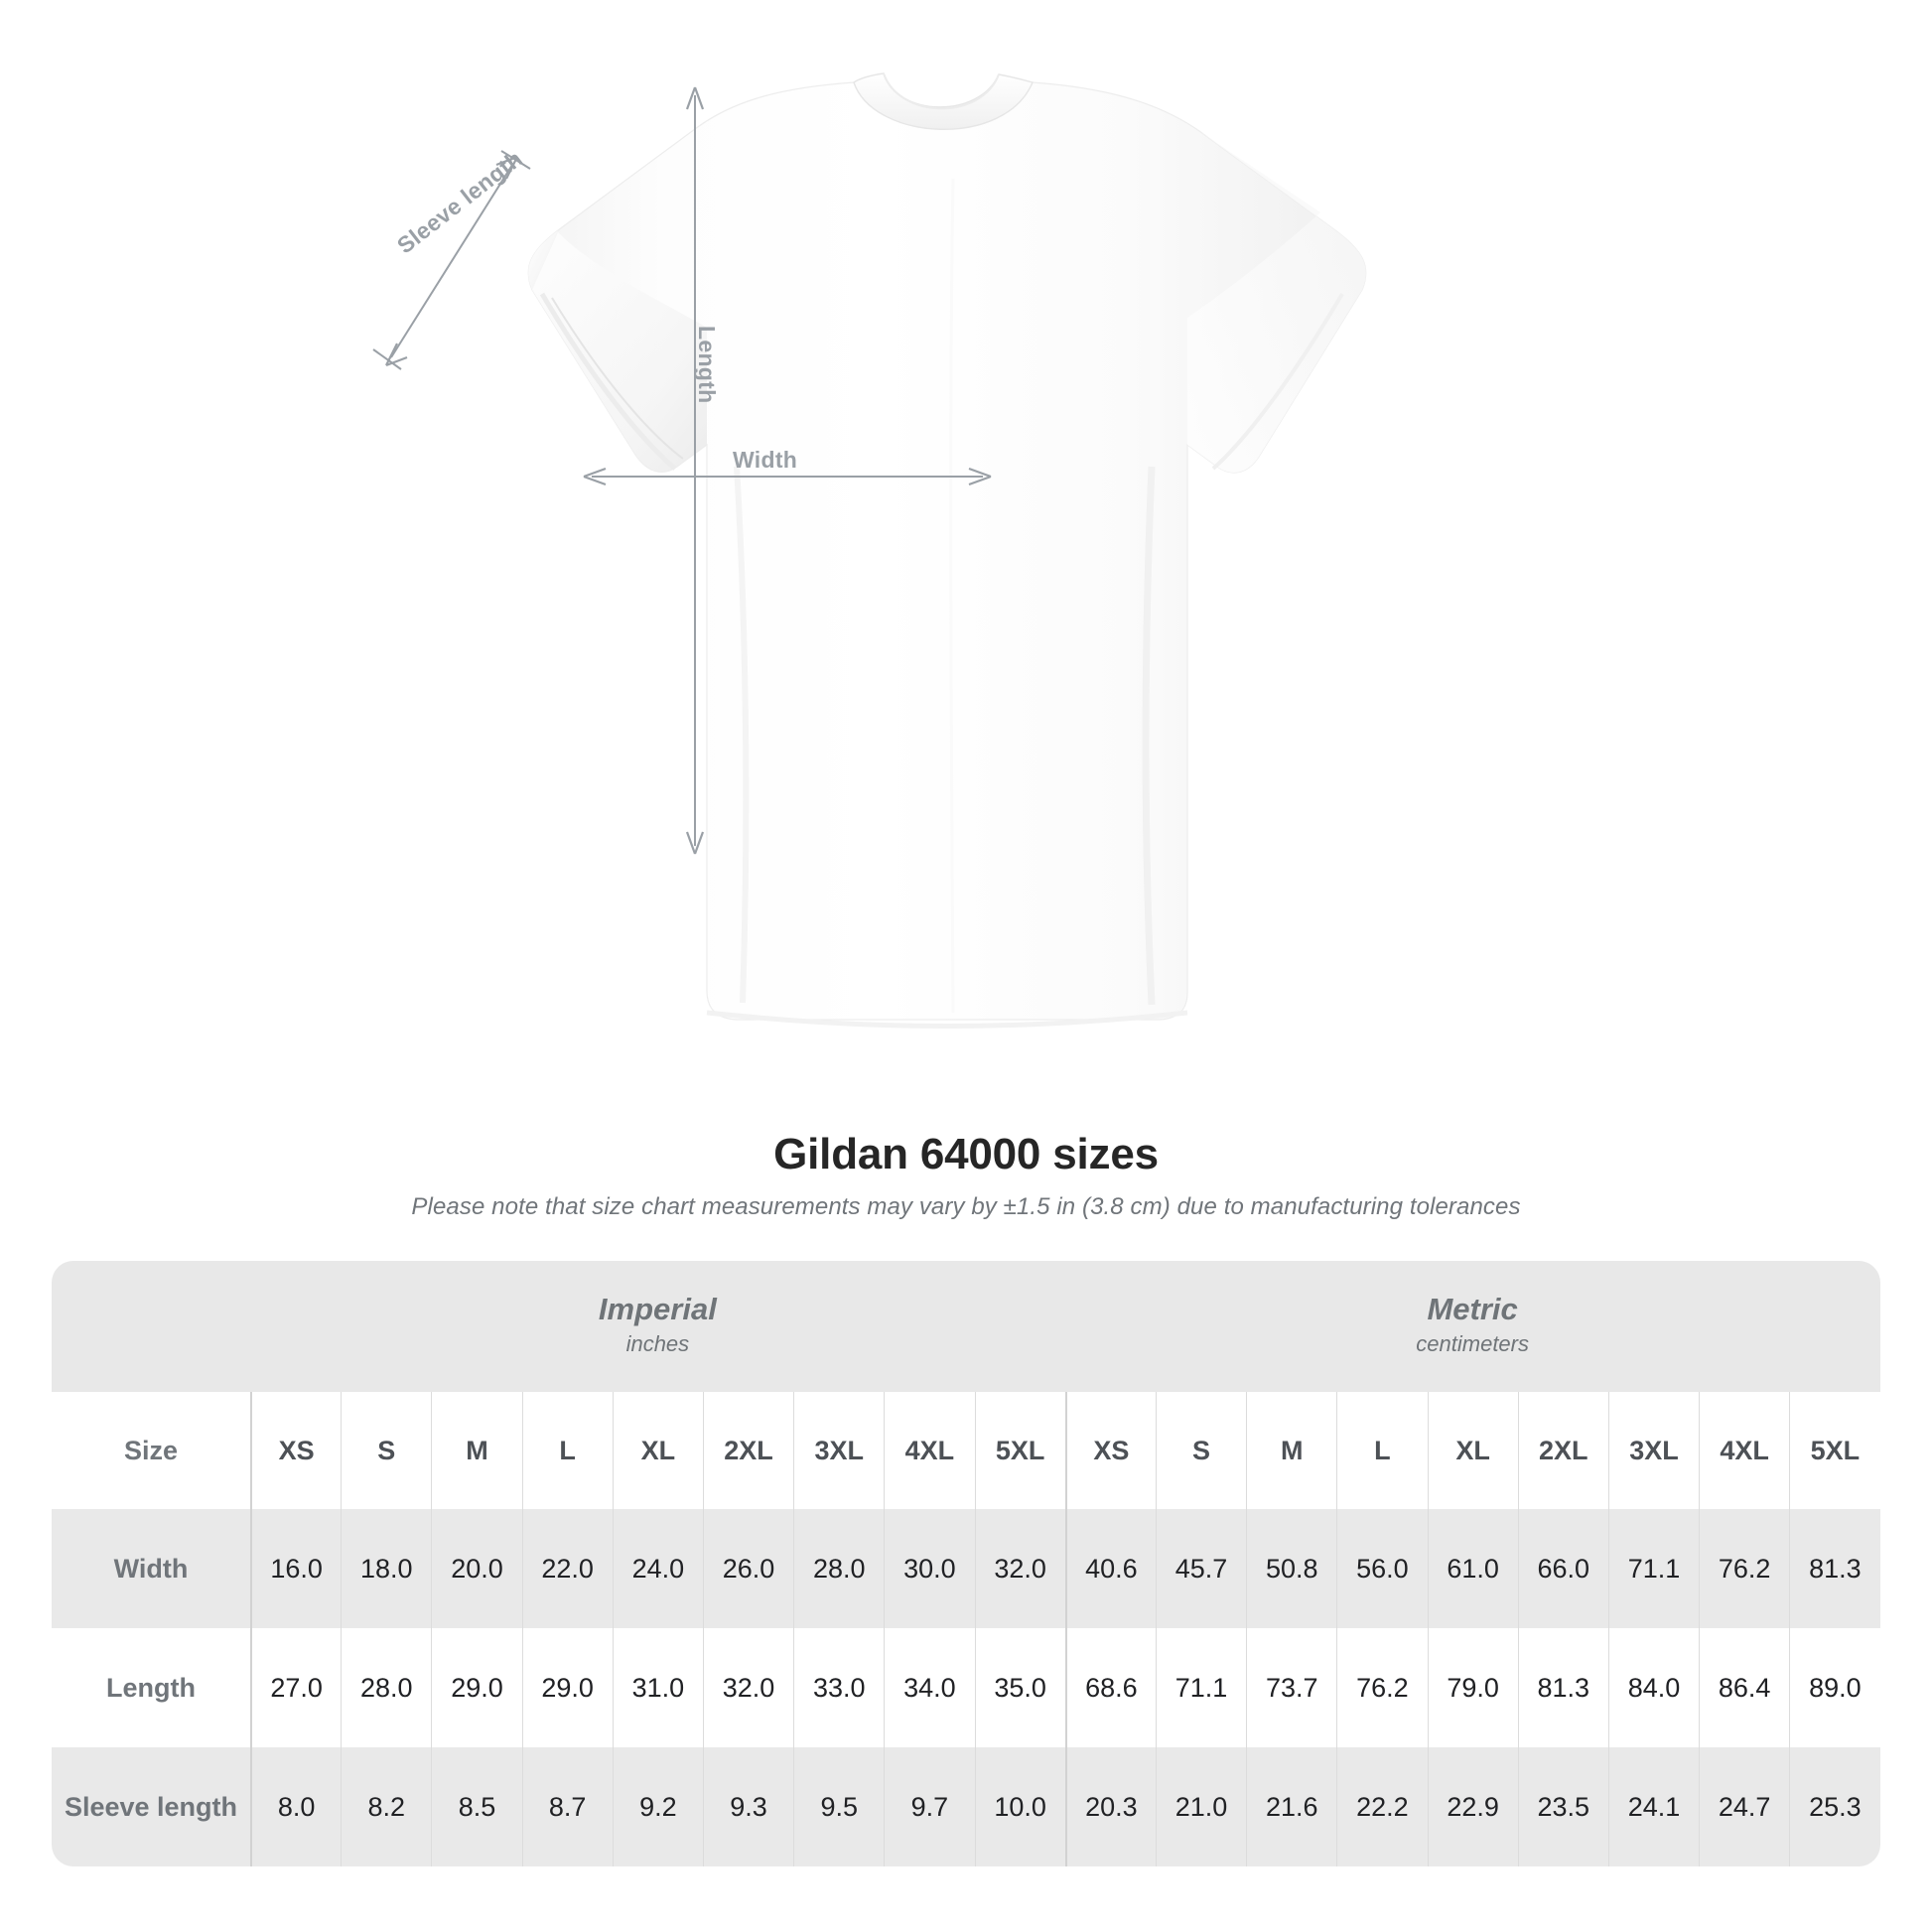 This screenshot has width=1932, height=1932. Describe the element at coordinates (1110, 1451) in the screenshot. I see `size-header-cell-metric-xs: XS` at that location.